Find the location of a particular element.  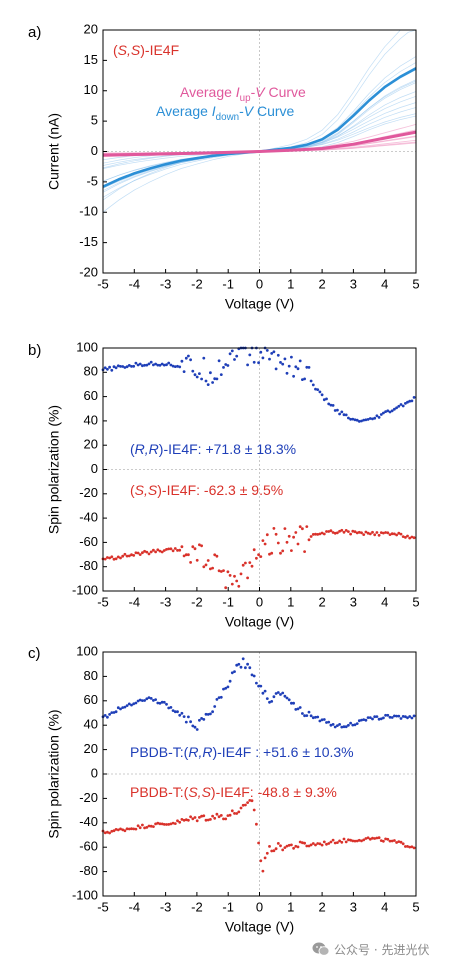

y-tick-label: 80 is located at coordinates (91, 371).